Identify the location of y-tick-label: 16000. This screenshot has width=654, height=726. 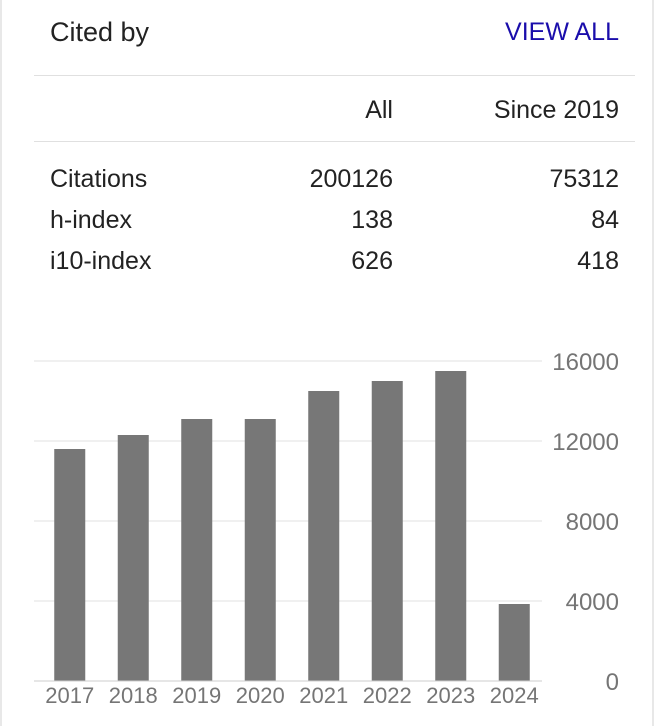
(585, 362).